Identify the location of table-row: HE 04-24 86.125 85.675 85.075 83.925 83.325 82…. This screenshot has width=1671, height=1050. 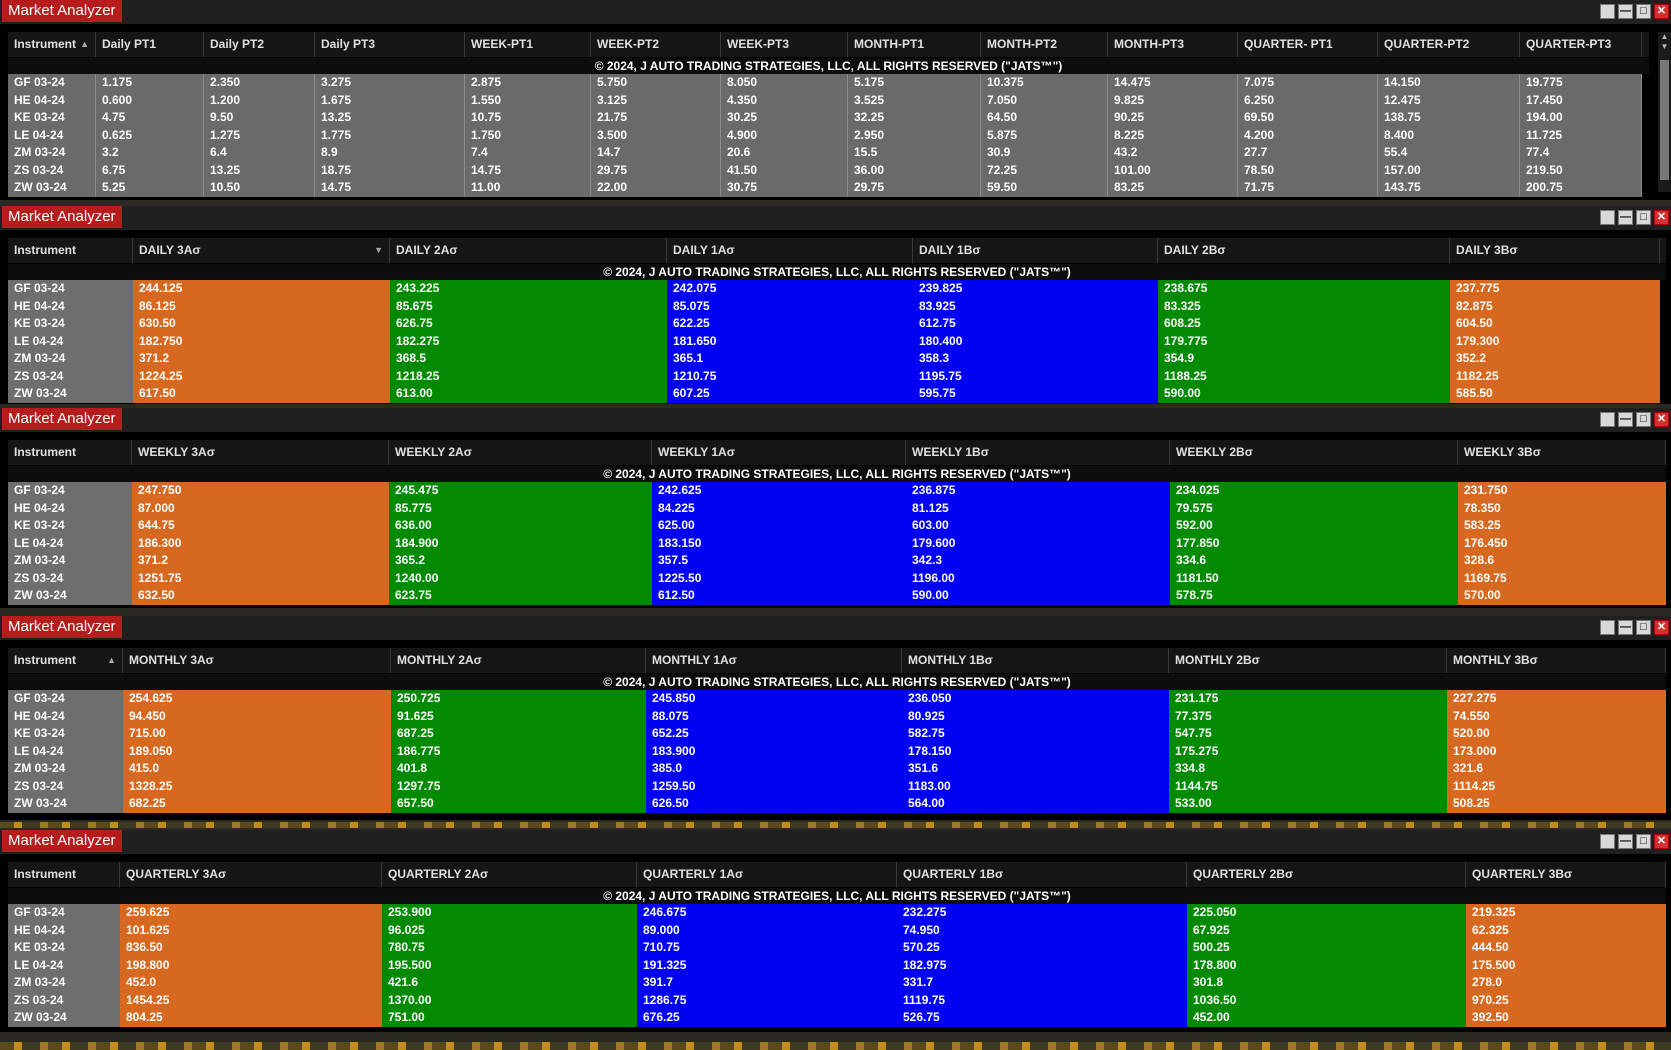
(837, 306).